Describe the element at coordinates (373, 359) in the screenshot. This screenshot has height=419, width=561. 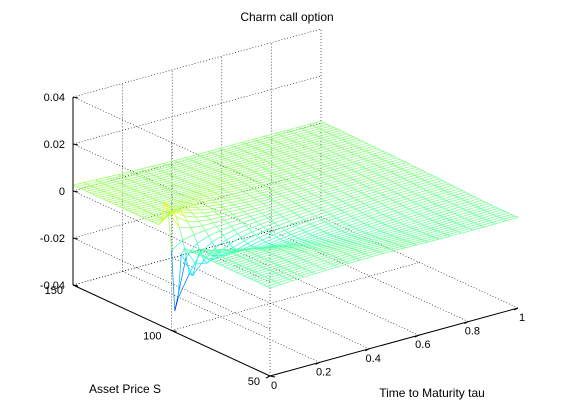
I see `x-tick-label: 0.4` at that location.